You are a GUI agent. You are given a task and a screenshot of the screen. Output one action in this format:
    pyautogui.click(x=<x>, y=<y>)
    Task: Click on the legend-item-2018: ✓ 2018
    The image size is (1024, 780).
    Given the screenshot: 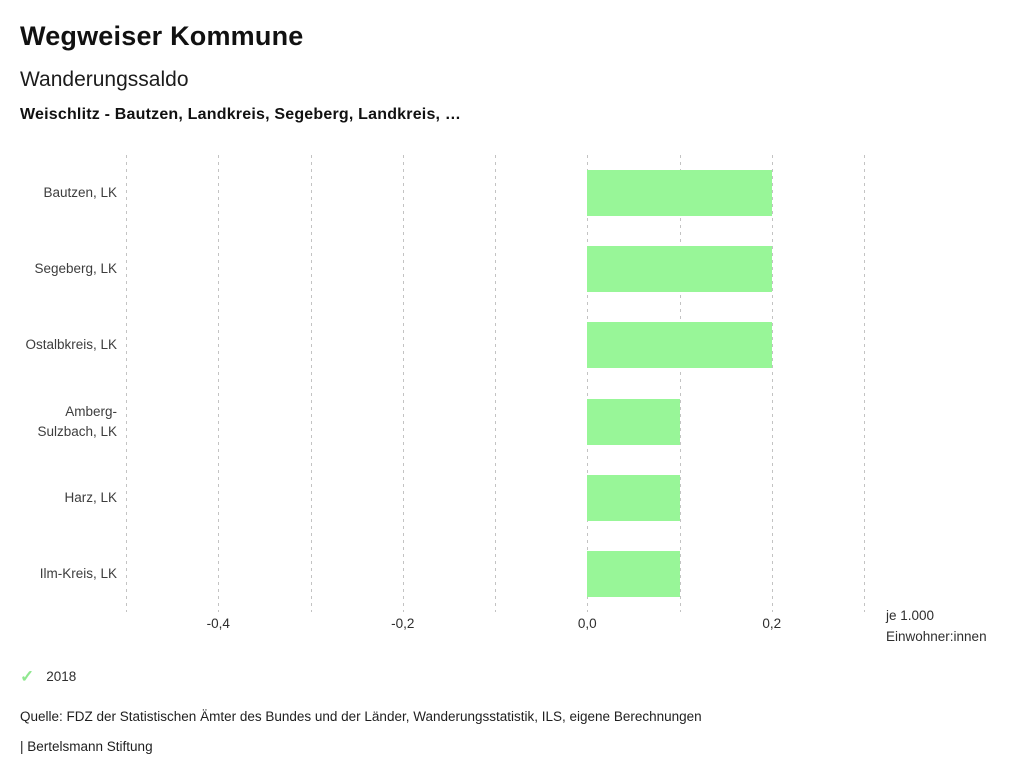 What is the action you would take?
    pyautogui.click(x=48, y=676)
    